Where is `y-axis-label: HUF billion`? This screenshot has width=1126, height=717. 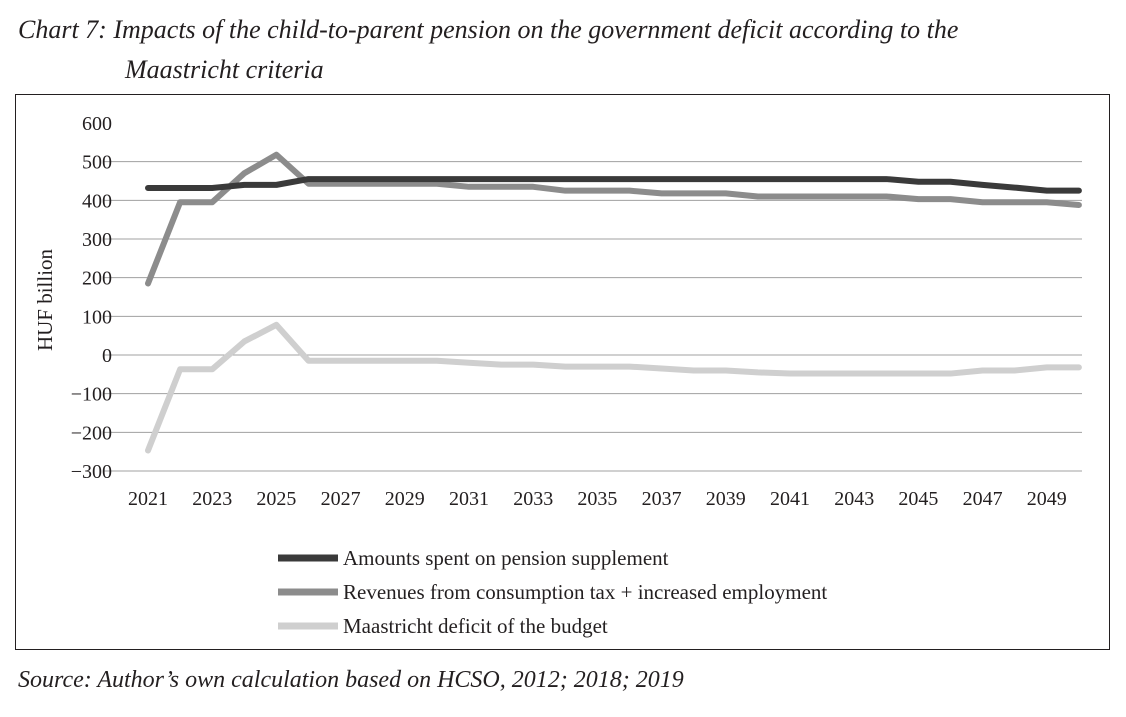
y-axis-label: HUF billion is located at coordinates (45, 299).